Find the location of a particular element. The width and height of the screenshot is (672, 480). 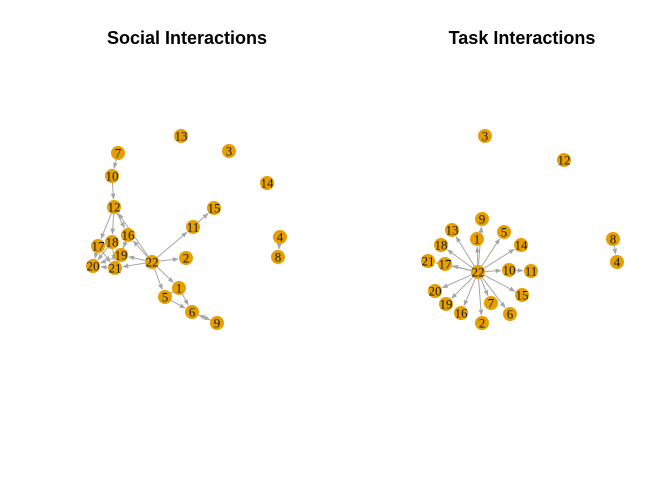

node-label-1: 1 is located at coordinates (179, 288).